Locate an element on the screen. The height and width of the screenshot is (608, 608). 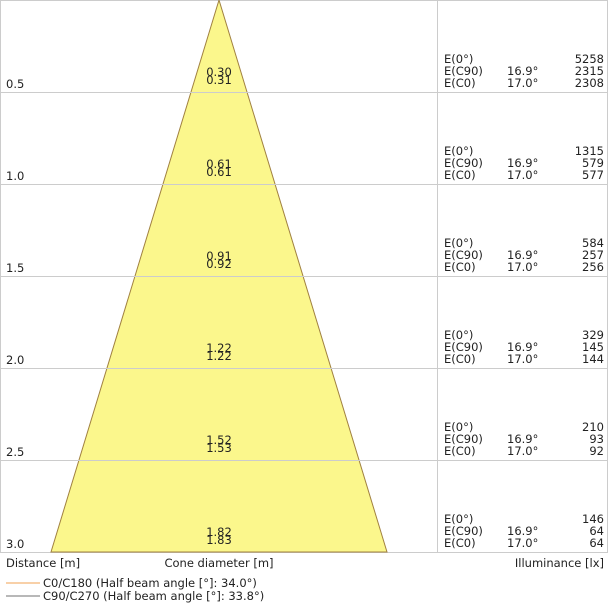
illuminance-value: 92 is located at coordinates (596, 451).